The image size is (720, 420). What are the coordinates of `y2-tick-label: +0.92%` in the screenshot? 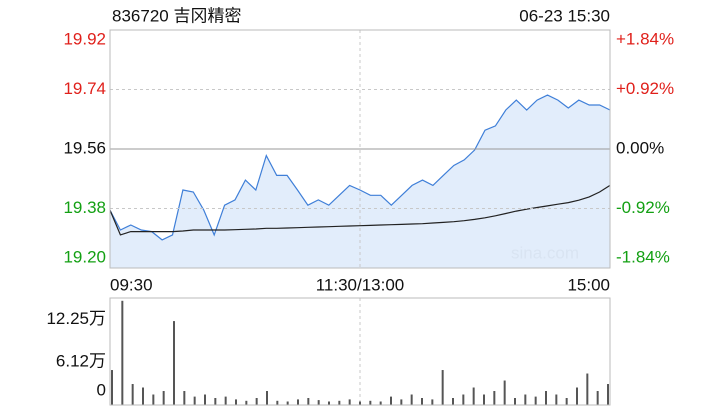 It's located at (645, 88).